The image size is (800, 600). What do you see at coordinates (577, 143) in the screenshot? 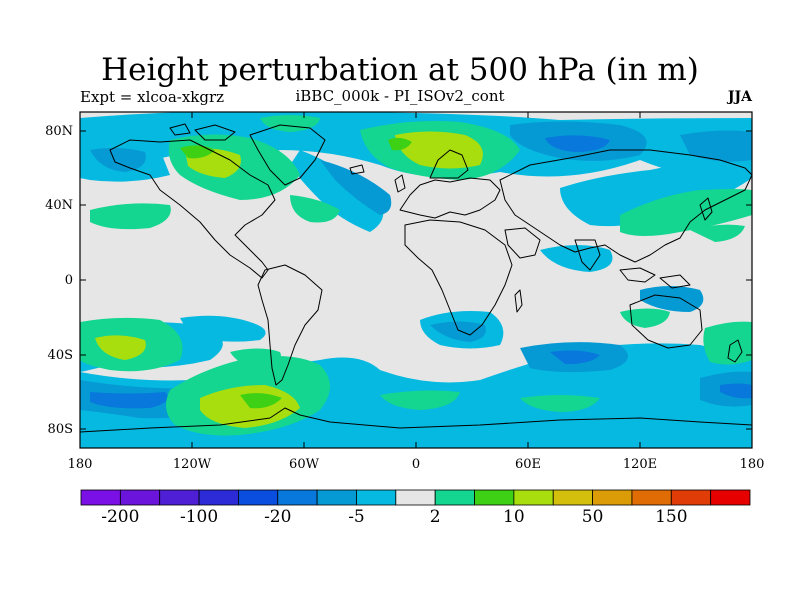
I see `field-siberia-deep` at bounding box center [577, 143].